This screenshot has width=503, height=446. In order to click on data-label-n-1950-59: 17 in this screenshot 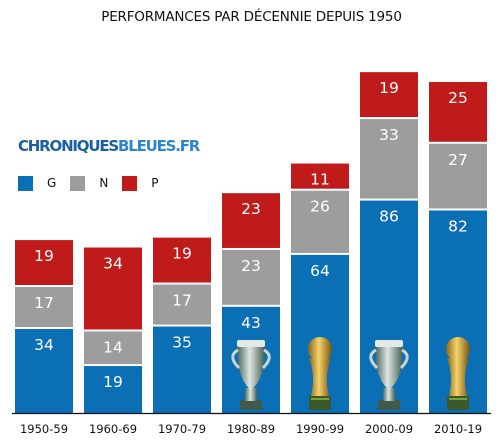, I will do `click(44, 303)`.